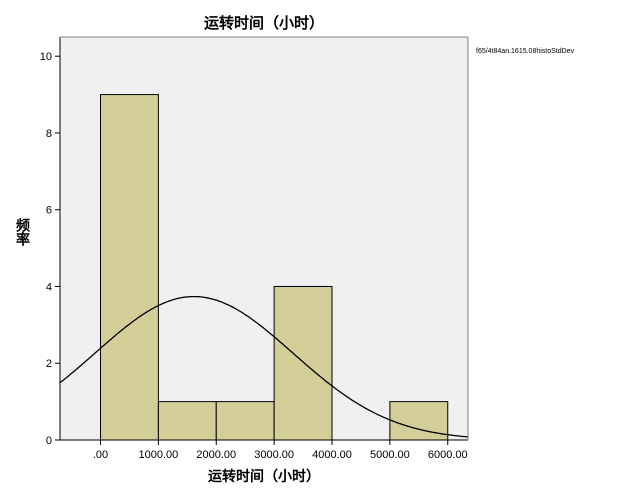 Image resolution: width=626 pixels, height=501 pixels. What do you see at coordinates (49, 364) in the screenshot?
I see `y-tick-label: 2` at bounding box center [49, 364].